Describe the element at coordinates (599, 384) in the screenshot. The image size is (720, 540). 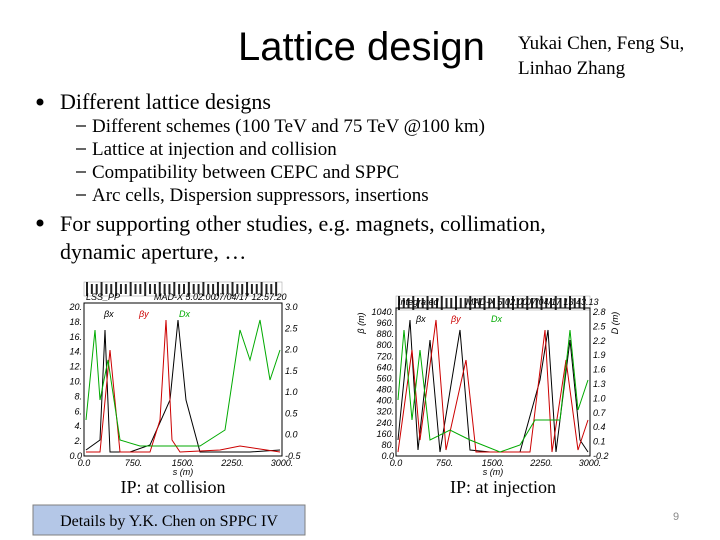
I see `y2-tick-label: 1.3` at that location.